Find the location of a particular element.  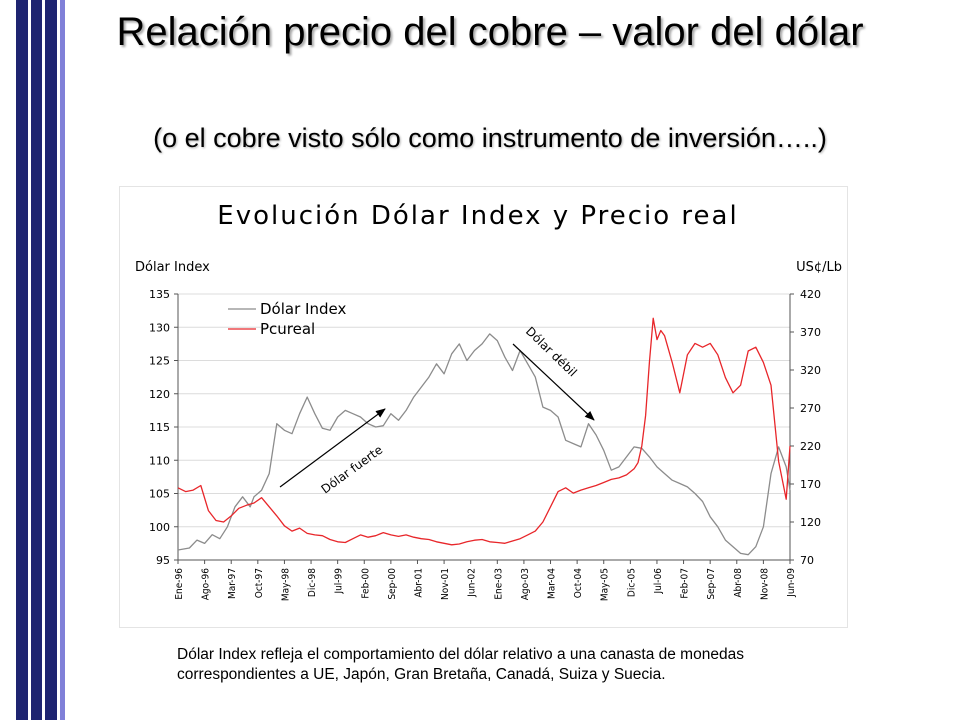

x-tick-label: Ago-96 is located at coordinates (206, 584).